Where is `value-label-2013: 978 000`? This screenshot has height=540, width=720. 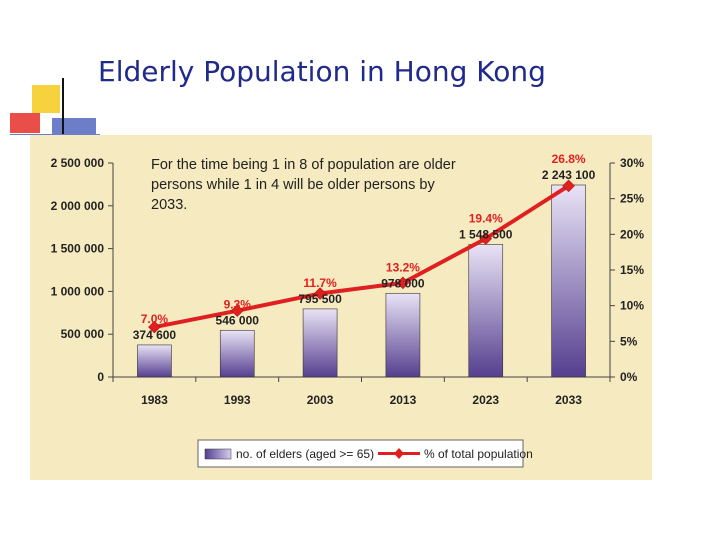
value-label-2013: 978 000 is located at coordinates (403, 283).